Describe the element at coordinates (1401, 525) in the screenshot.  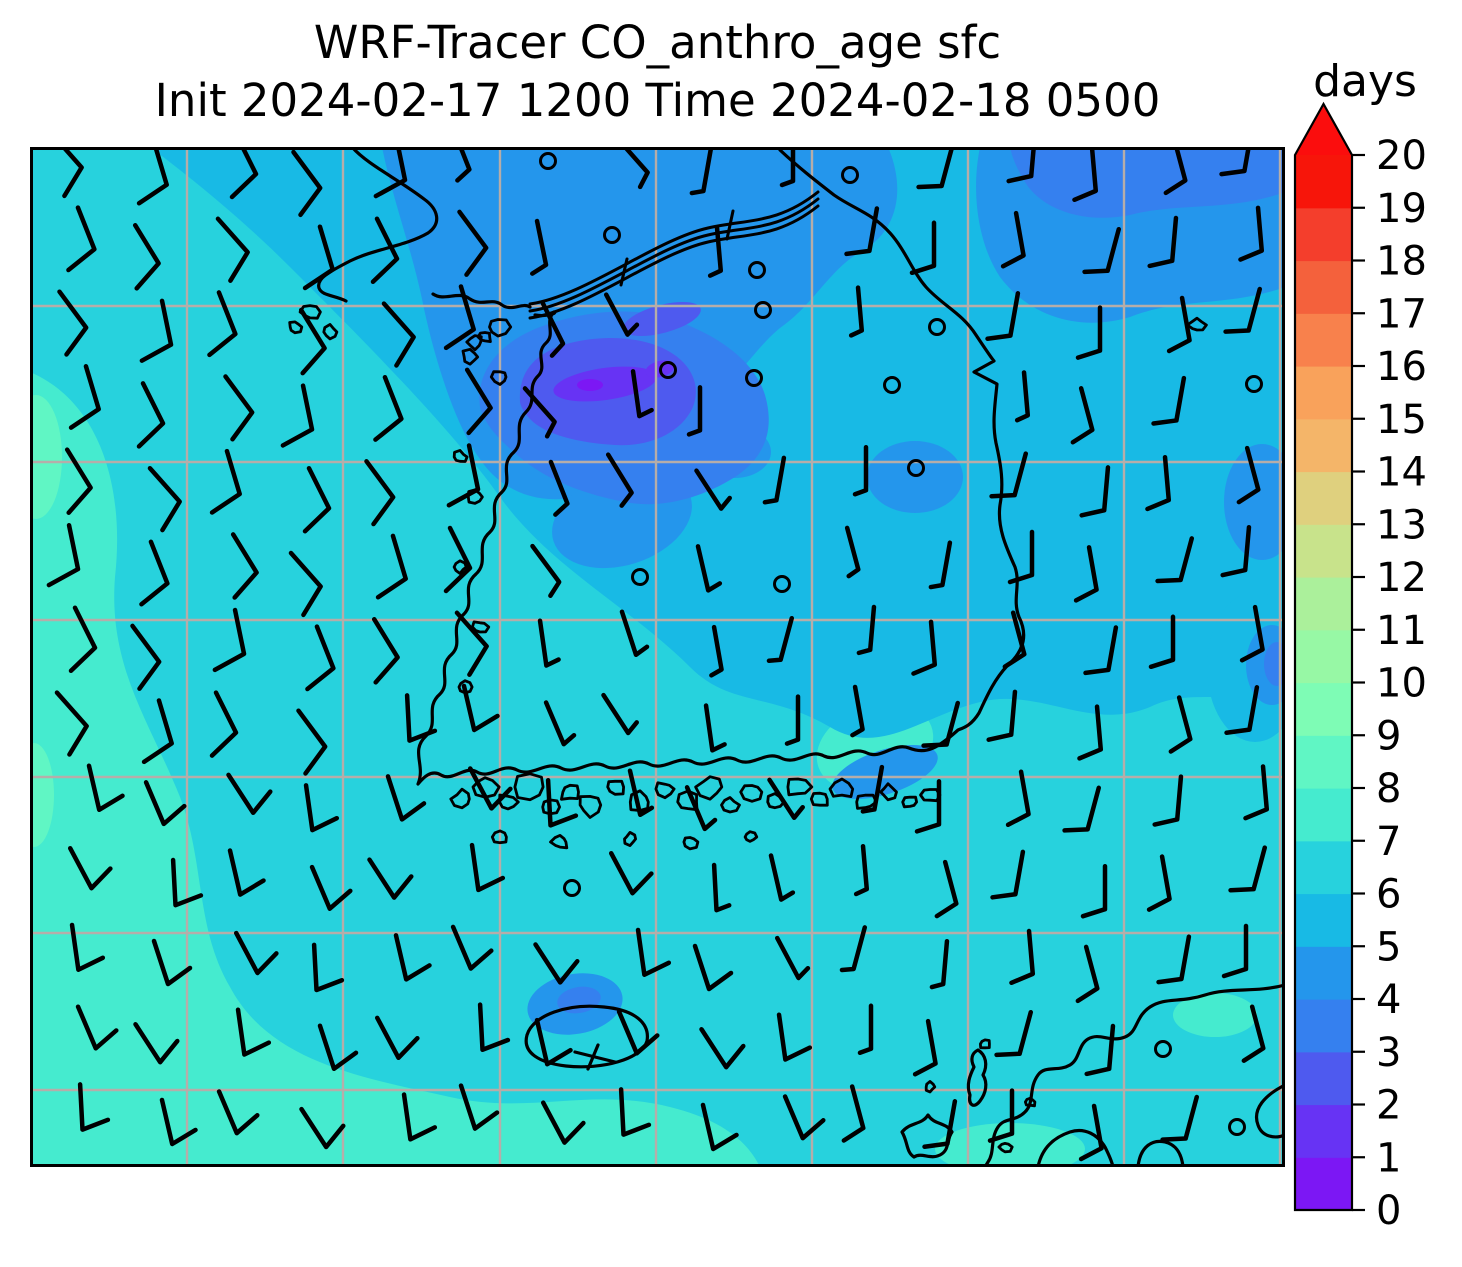
I see `colorbar-tick-label: 13` at that location.